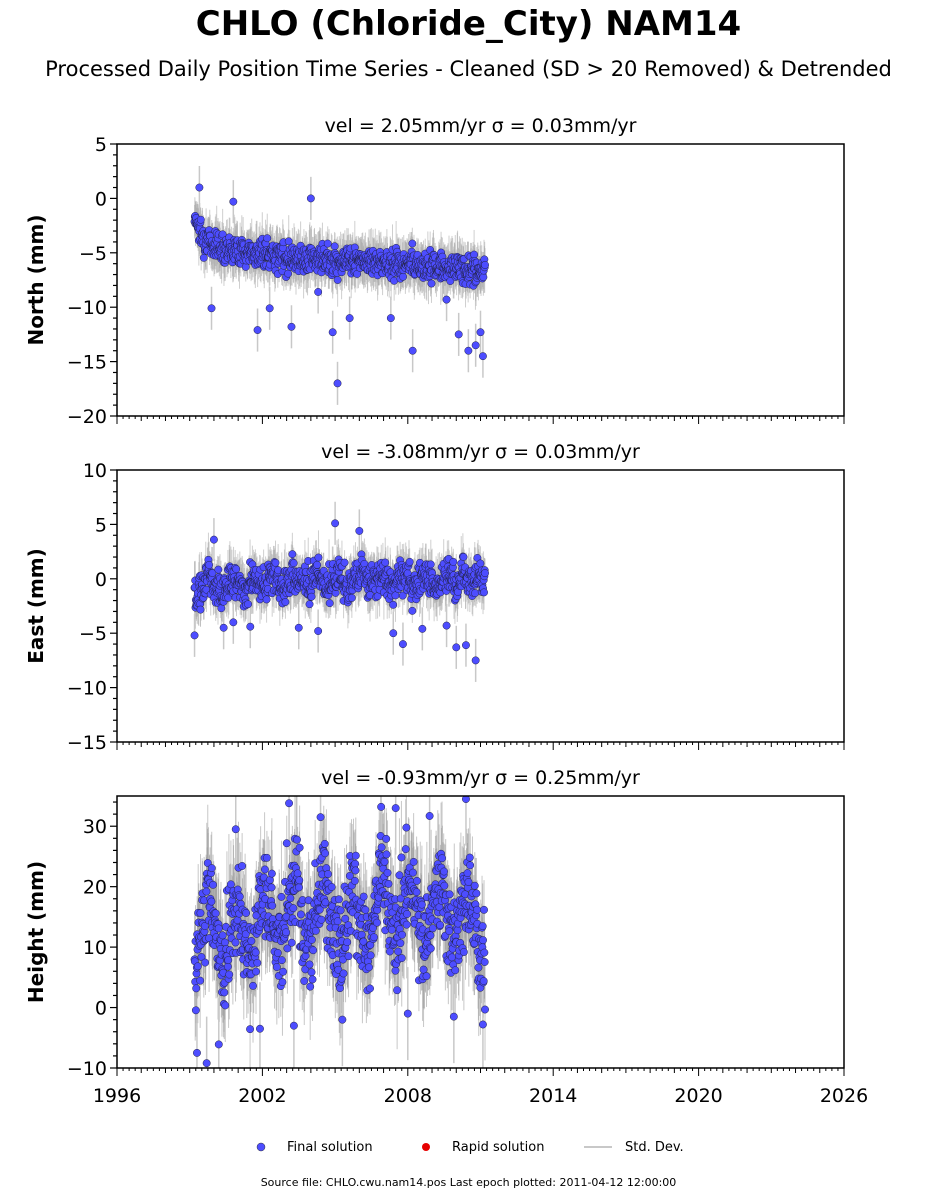 The height and width of the screenshot is (1200, 937). What do you see at coordinates (339, 932) in the screenshot?
I see `data-layer` at bounding box center [339, 932].